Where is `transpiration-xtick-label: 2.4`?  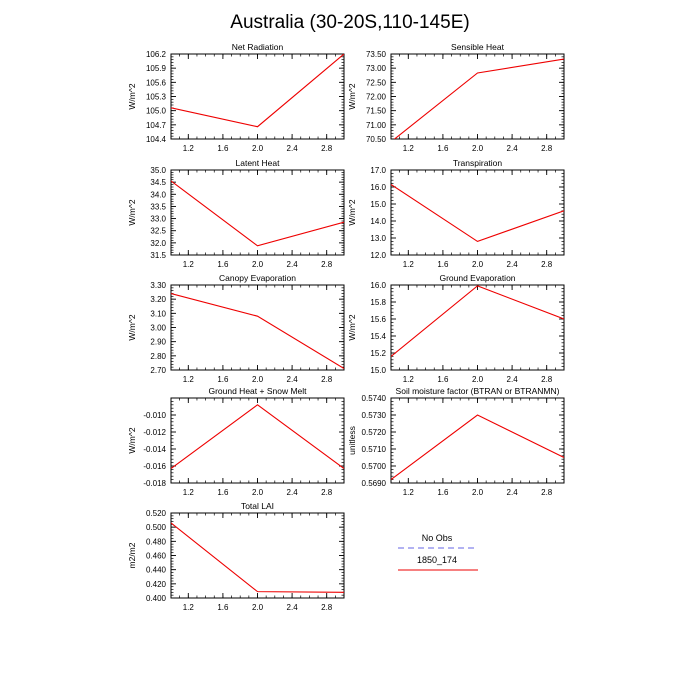 transpiration-xtick-label: 2.4 is located at coordinates (513, 264).